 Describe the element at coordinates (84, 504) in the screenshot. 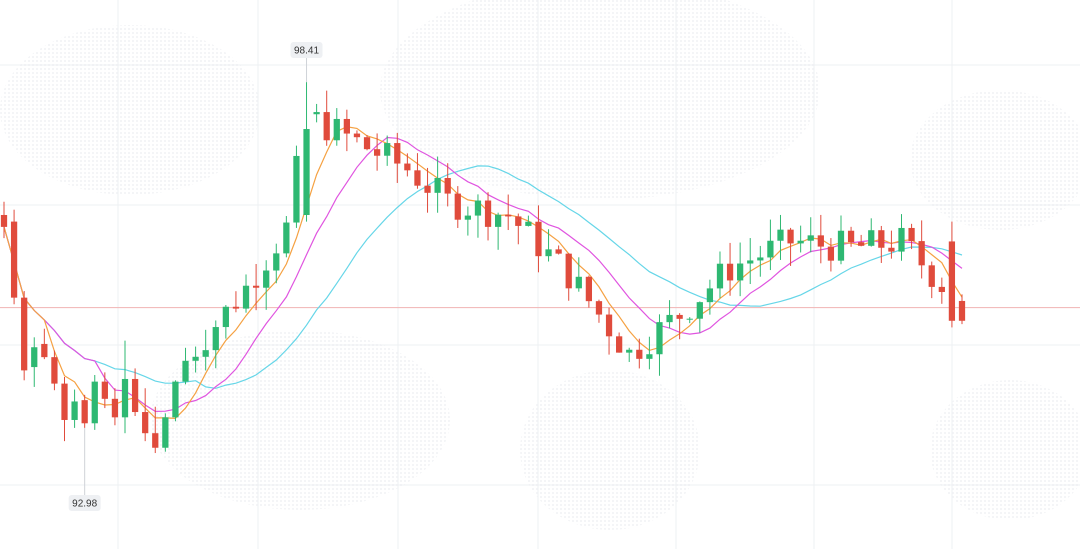

I see `low-price-label: 92.98` at that location.